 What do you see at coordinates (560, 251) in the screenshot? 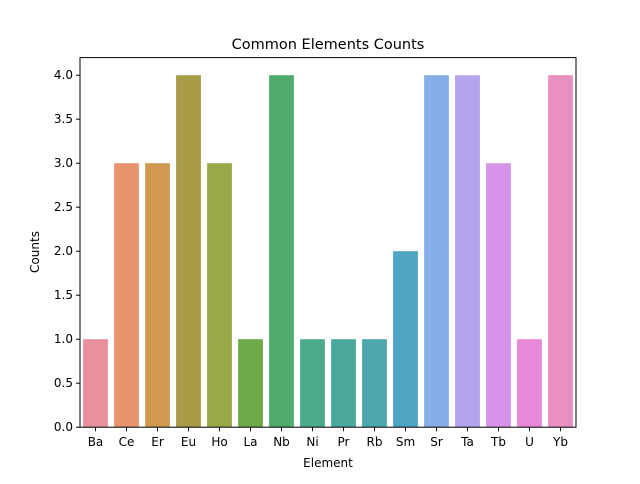
I see `bar-Yb` at bounding box center [560, 251].